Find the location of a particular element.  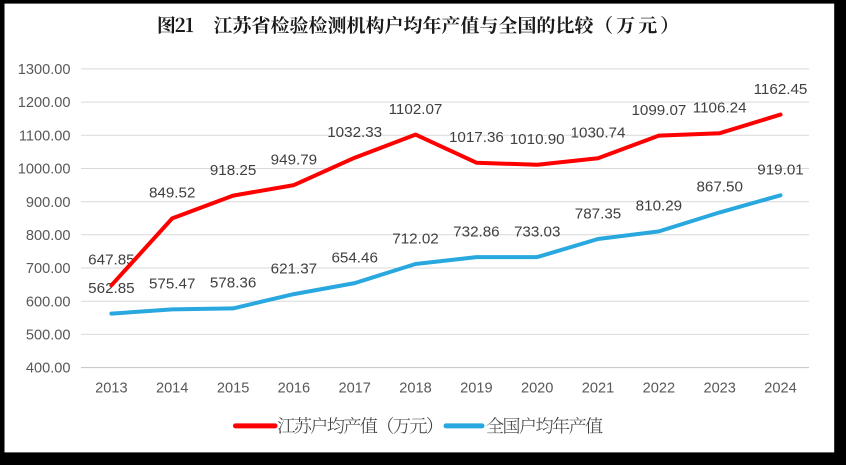

svg-text: 621.37 is located at coordinates (294, 268).